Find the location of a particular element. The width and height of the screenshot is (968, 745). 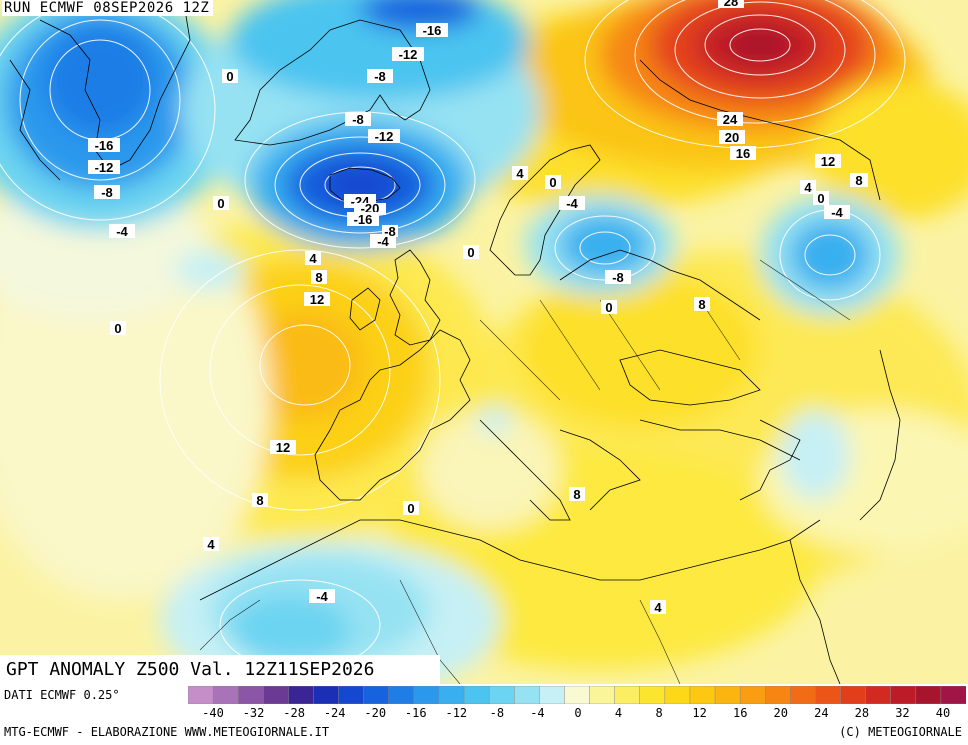

colorbar-tick-label: 20 is located at coordinates (780, 713).